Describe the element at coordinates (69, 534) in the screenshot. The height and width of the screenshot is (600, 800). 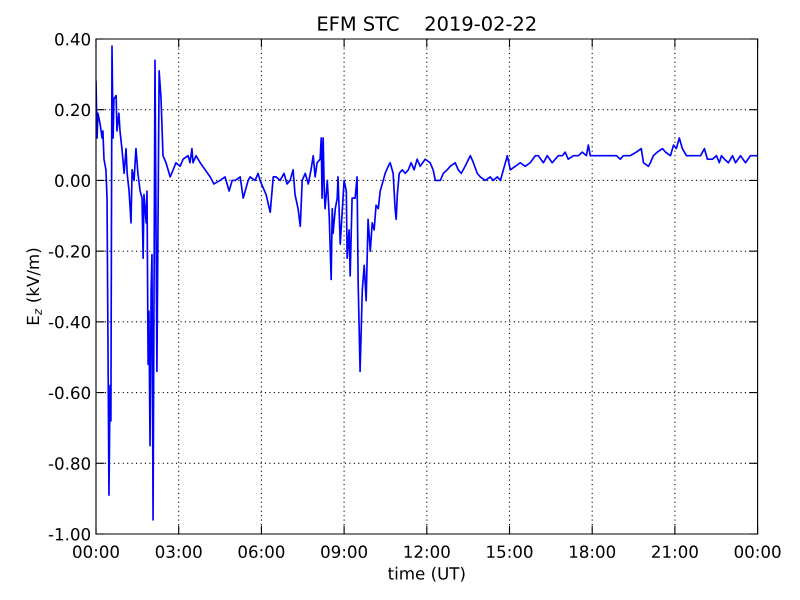
I see `y-tick-label: -1.00` at that location.